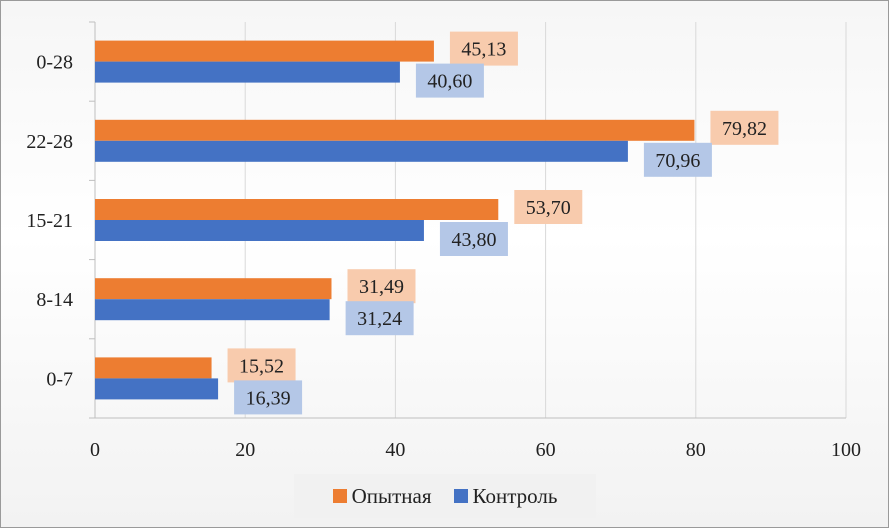 The height and width of the screenshot is (528, 889). Describe the element at coordinates (95, 450) in the screenshot. I see `x-tick-label: 0` at that location.